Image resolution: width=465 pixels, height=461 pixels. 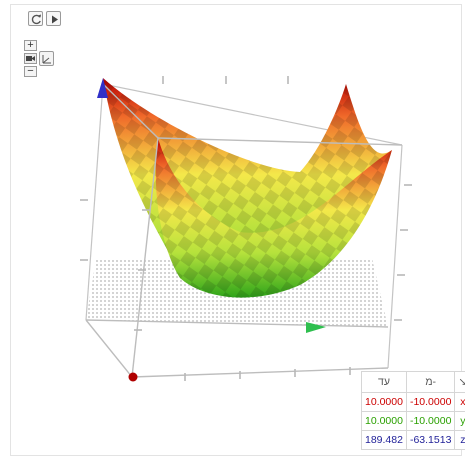 I want to click on axes-view-icon, so click(x=46, y=59).